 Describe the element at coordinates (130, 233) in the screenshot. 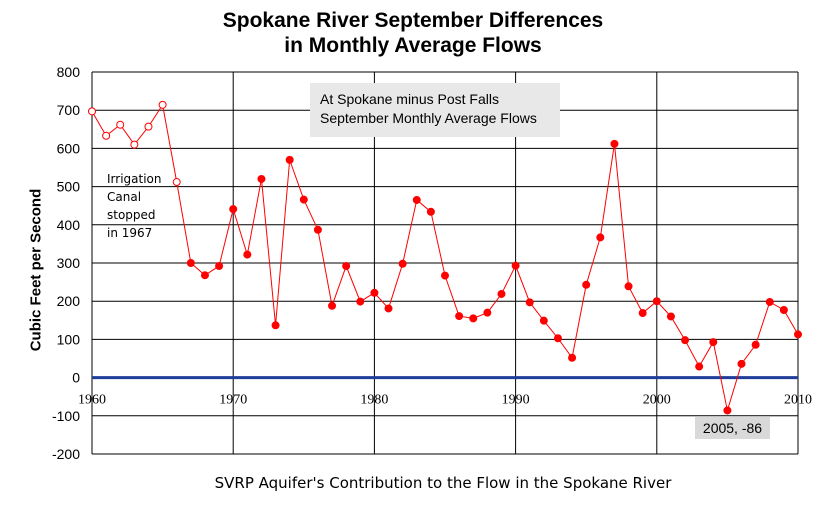

I see `annotation-line-4: in 1967` at that location.